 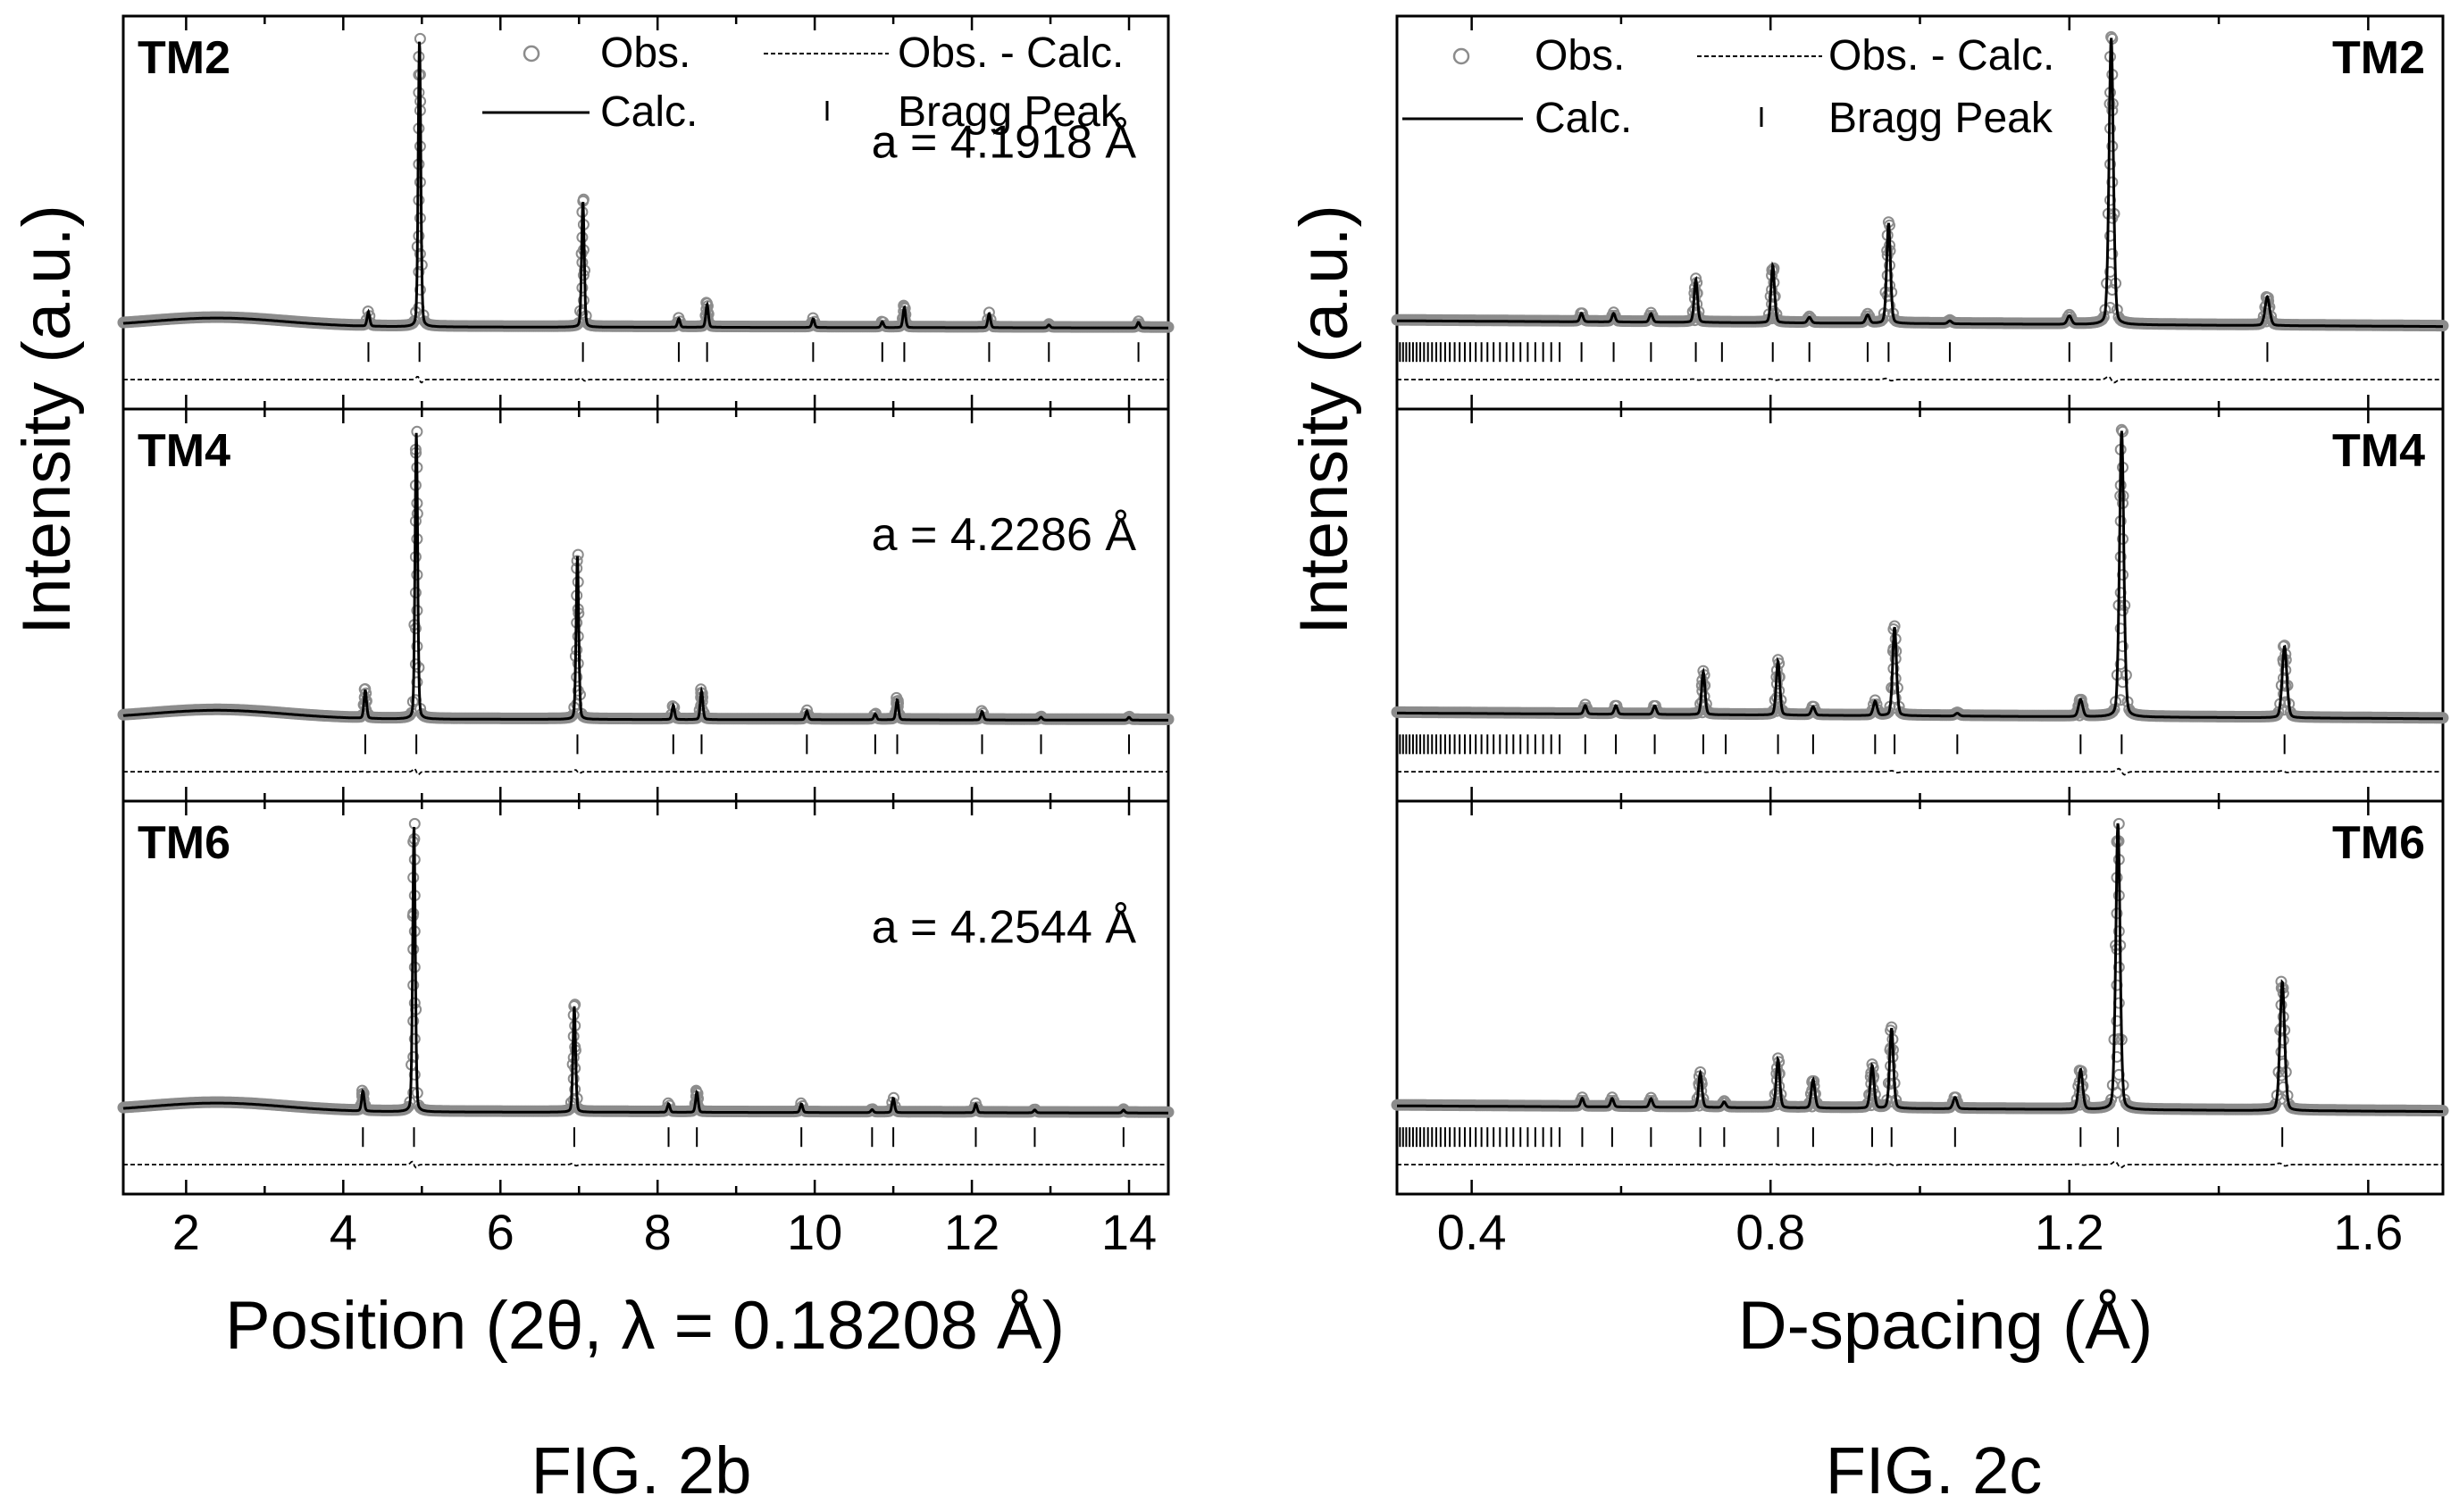 What do you see at coordinates (1472, 1232) in the screenshot?
I see `x-tick-label: 0.4` at bounding box center [1472, 1232].